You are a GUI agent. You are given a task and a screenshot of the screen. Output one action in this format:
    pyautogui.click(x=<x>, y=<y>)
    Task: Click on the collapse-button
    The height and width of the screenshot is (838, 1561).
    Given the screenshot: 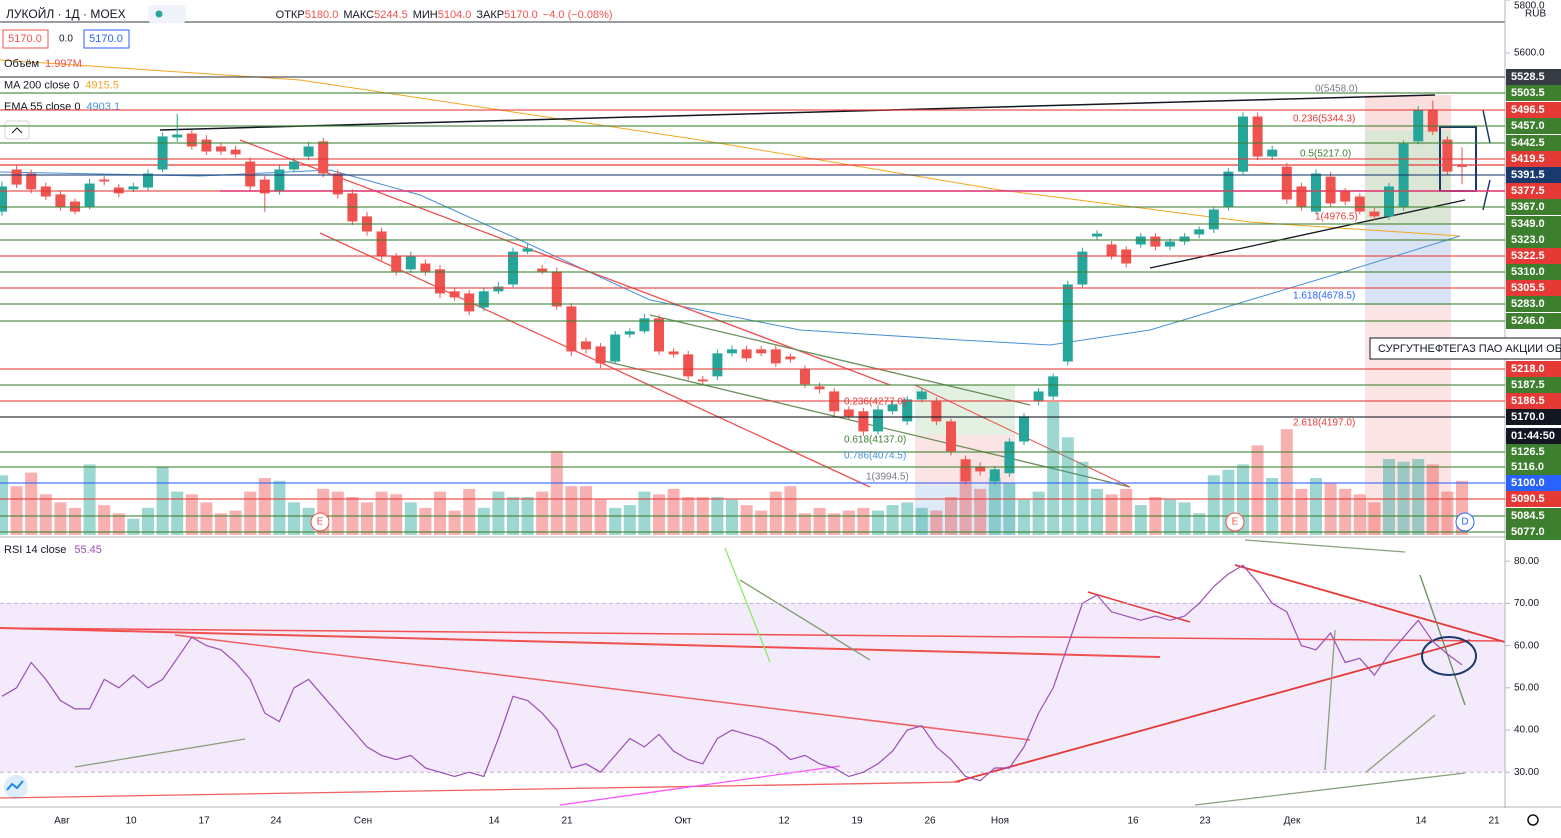 What is the action you would take?
    pyautogui.click(x=17, y=130)
    